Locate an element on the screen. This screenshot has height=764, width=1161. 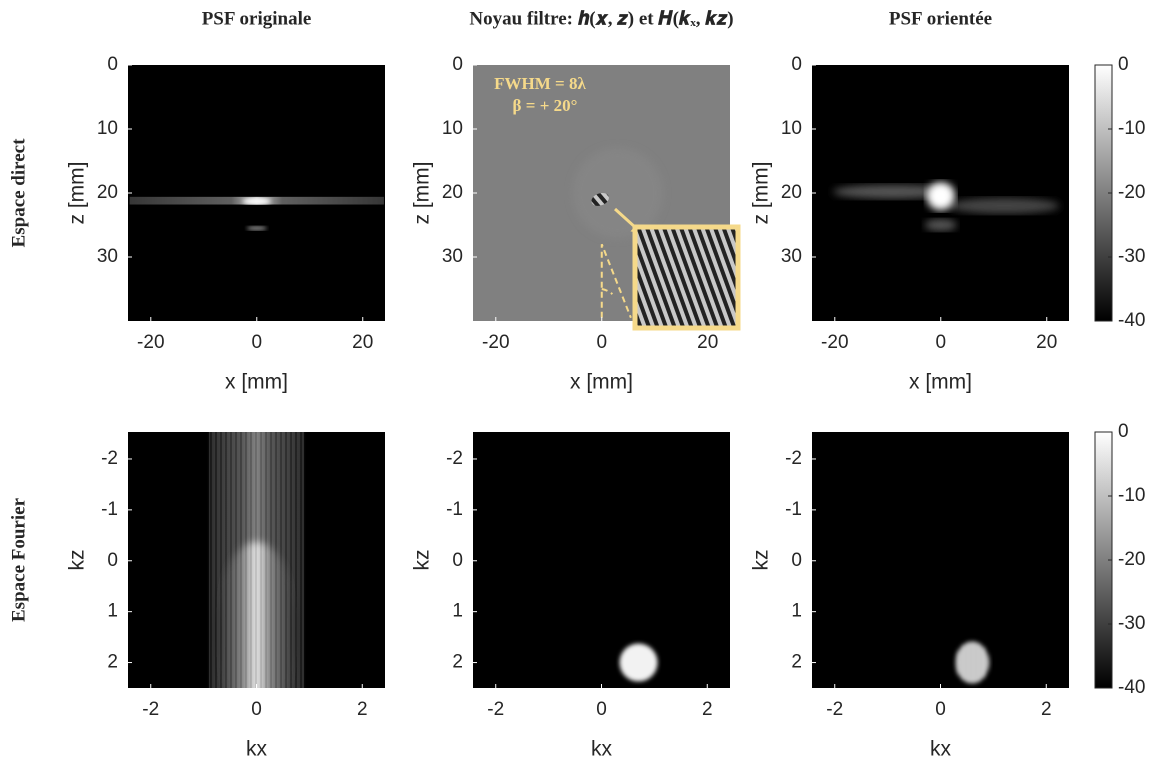
panel-title: Noyau filtre: 𝒉(𝒙, 𝒛) et 𝑯(𝒌ₓ, 𝒌𝒛) is located at coordinates (601, 18).